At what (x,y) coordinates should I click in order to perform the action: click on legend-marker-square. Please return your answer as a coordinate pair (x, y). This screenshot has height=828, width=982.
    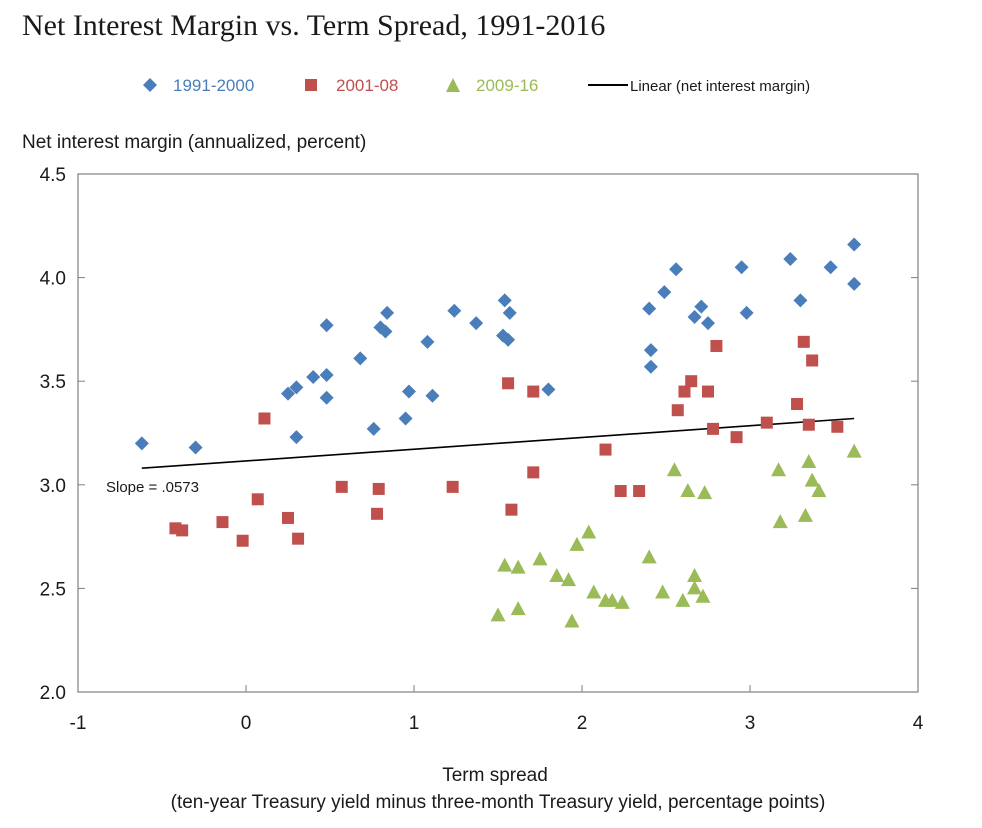
    Looking at the image, I should click on (311, 85).